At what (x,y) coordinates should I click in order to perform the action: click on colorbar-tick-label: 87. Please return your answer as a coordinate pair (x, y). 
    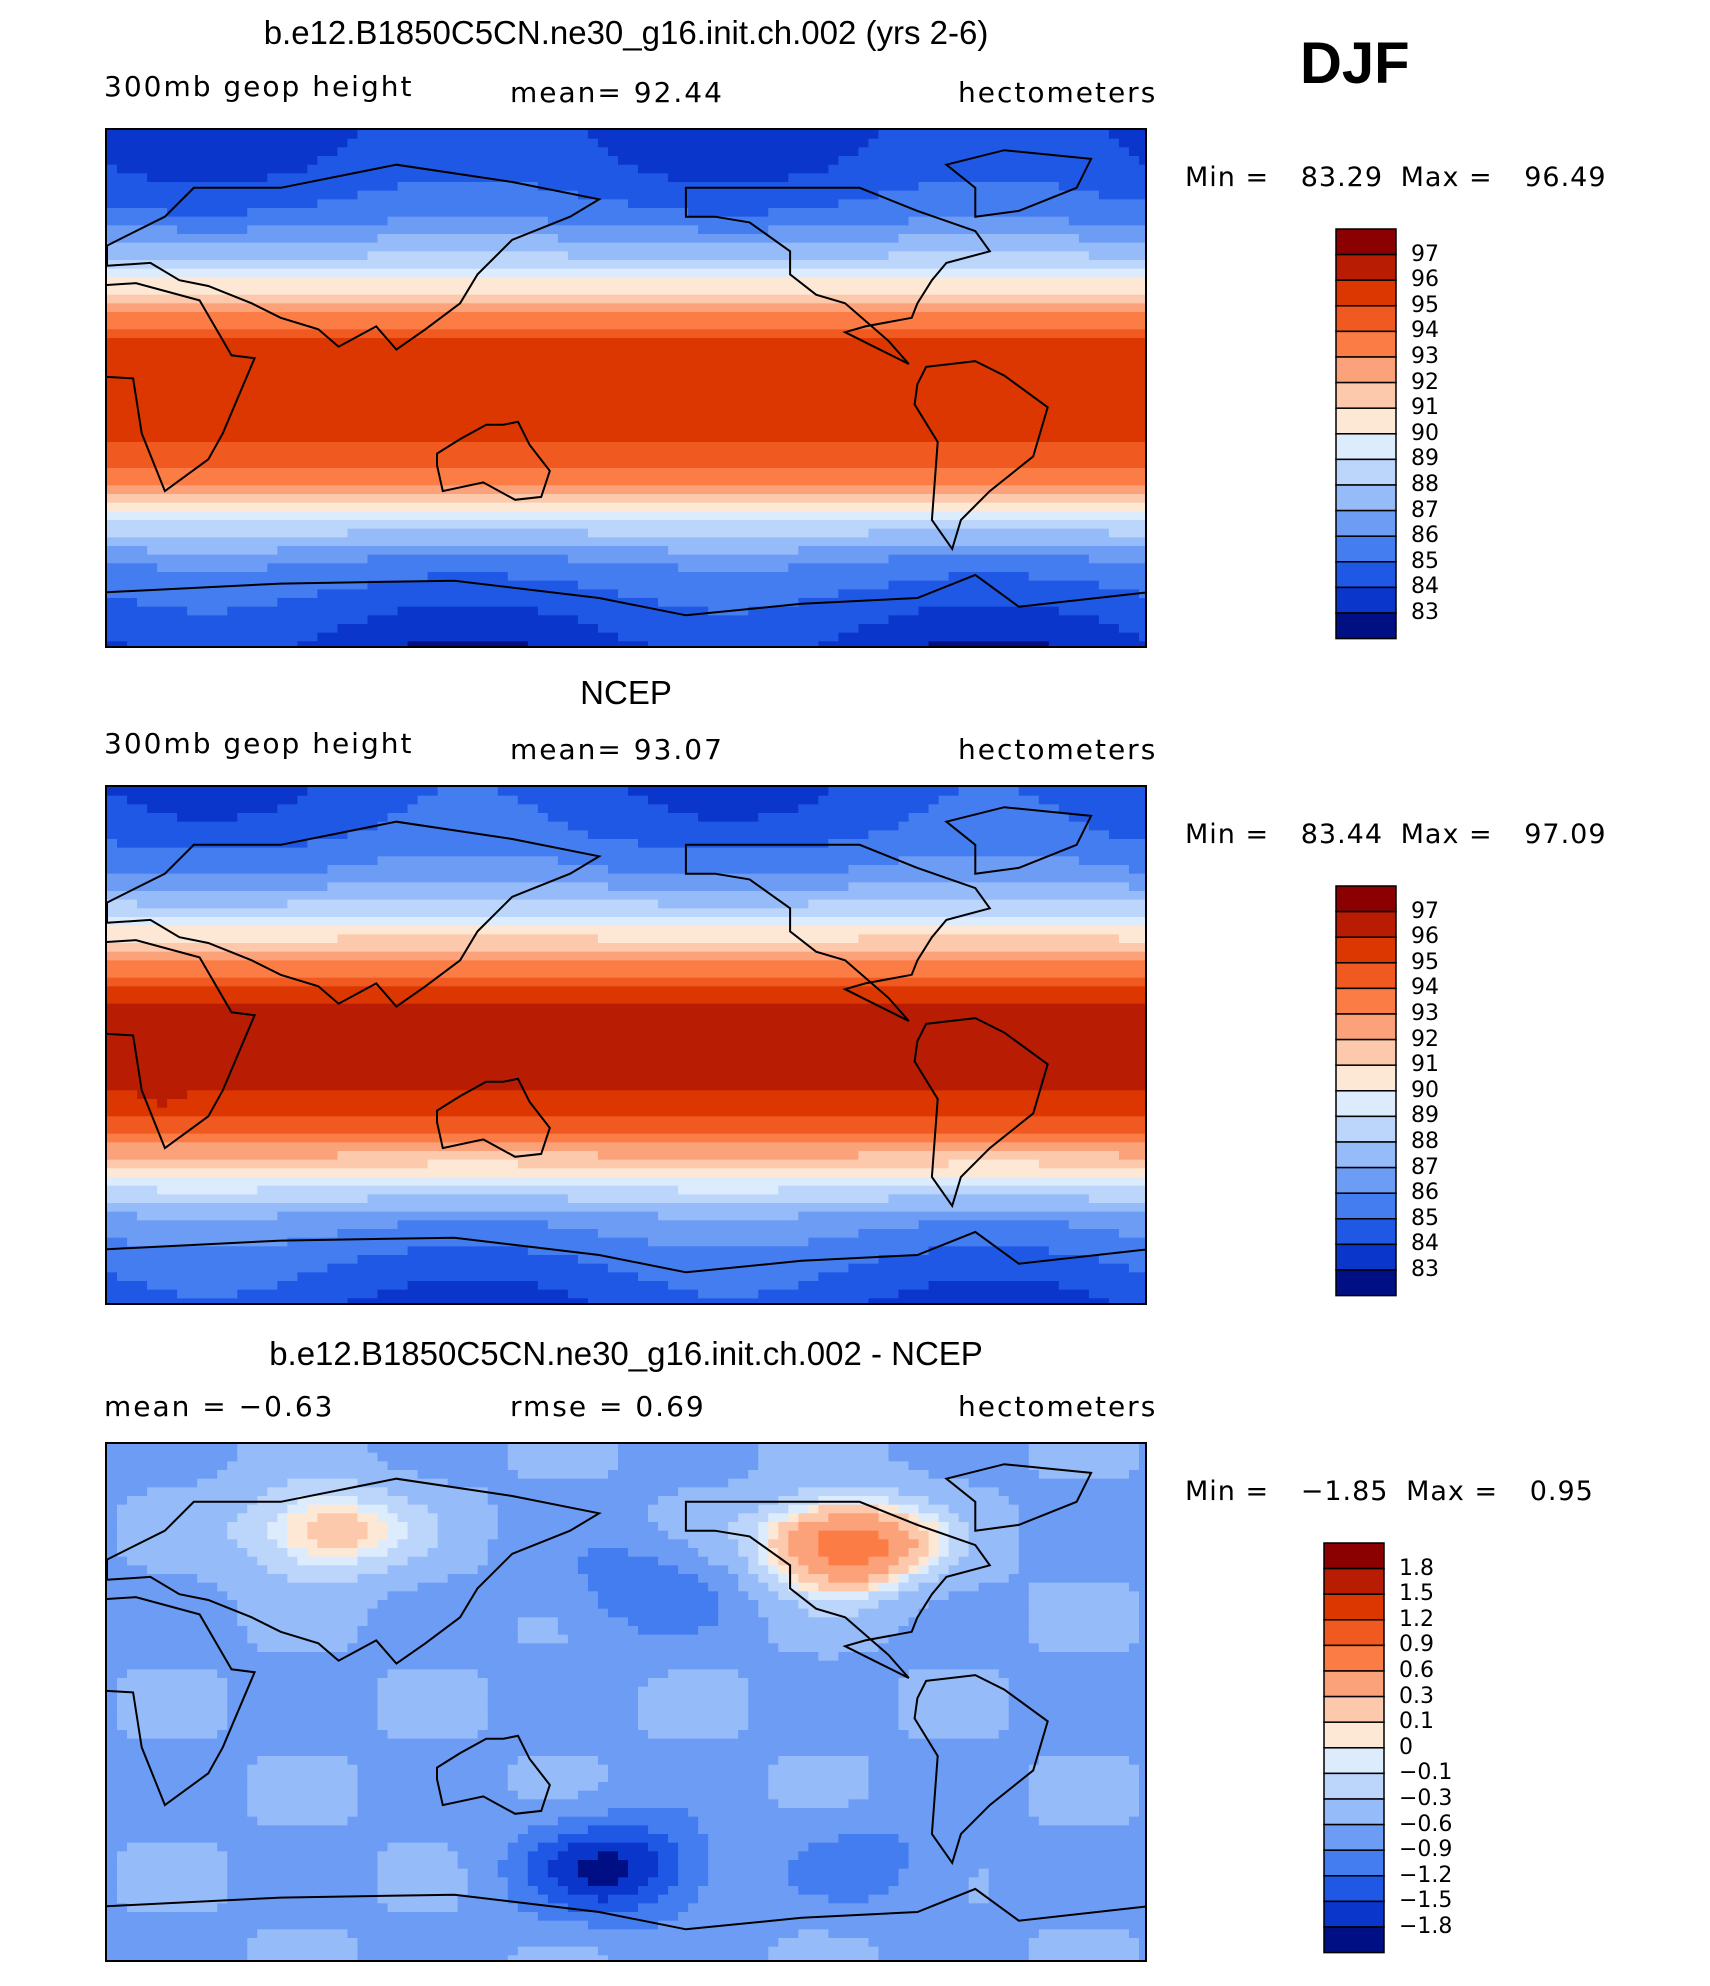
    Looking at the image, I should click on (1425, 510).